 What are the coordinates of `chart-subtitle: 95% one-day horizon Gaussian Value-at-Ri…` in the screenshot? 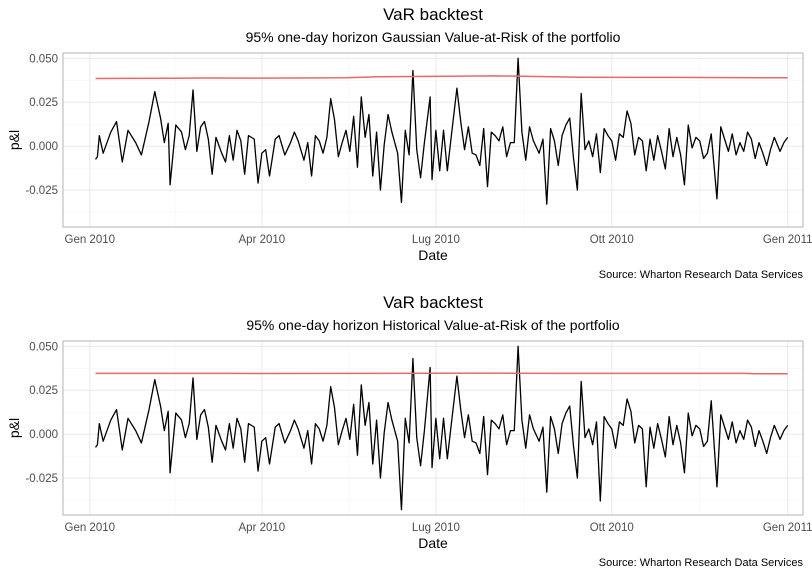 It's located at (433, 37).